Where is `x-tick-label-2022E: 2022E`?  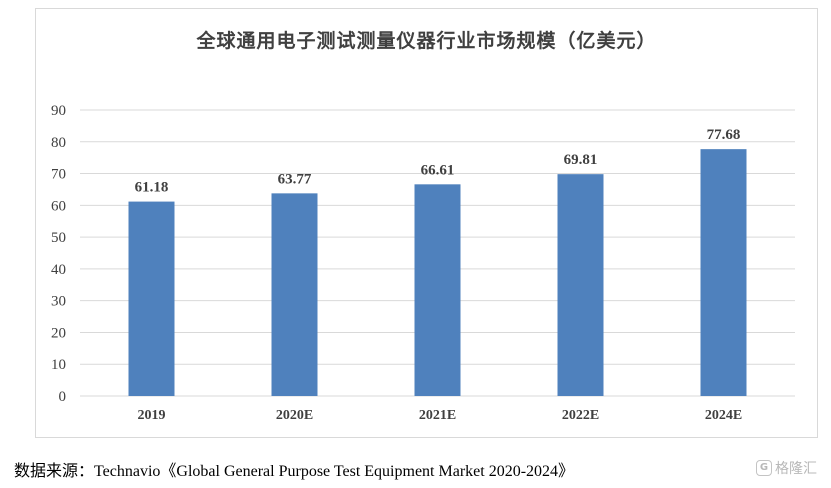 x-tick-label-2022E: 2022E is located at coordinates (580, 415).